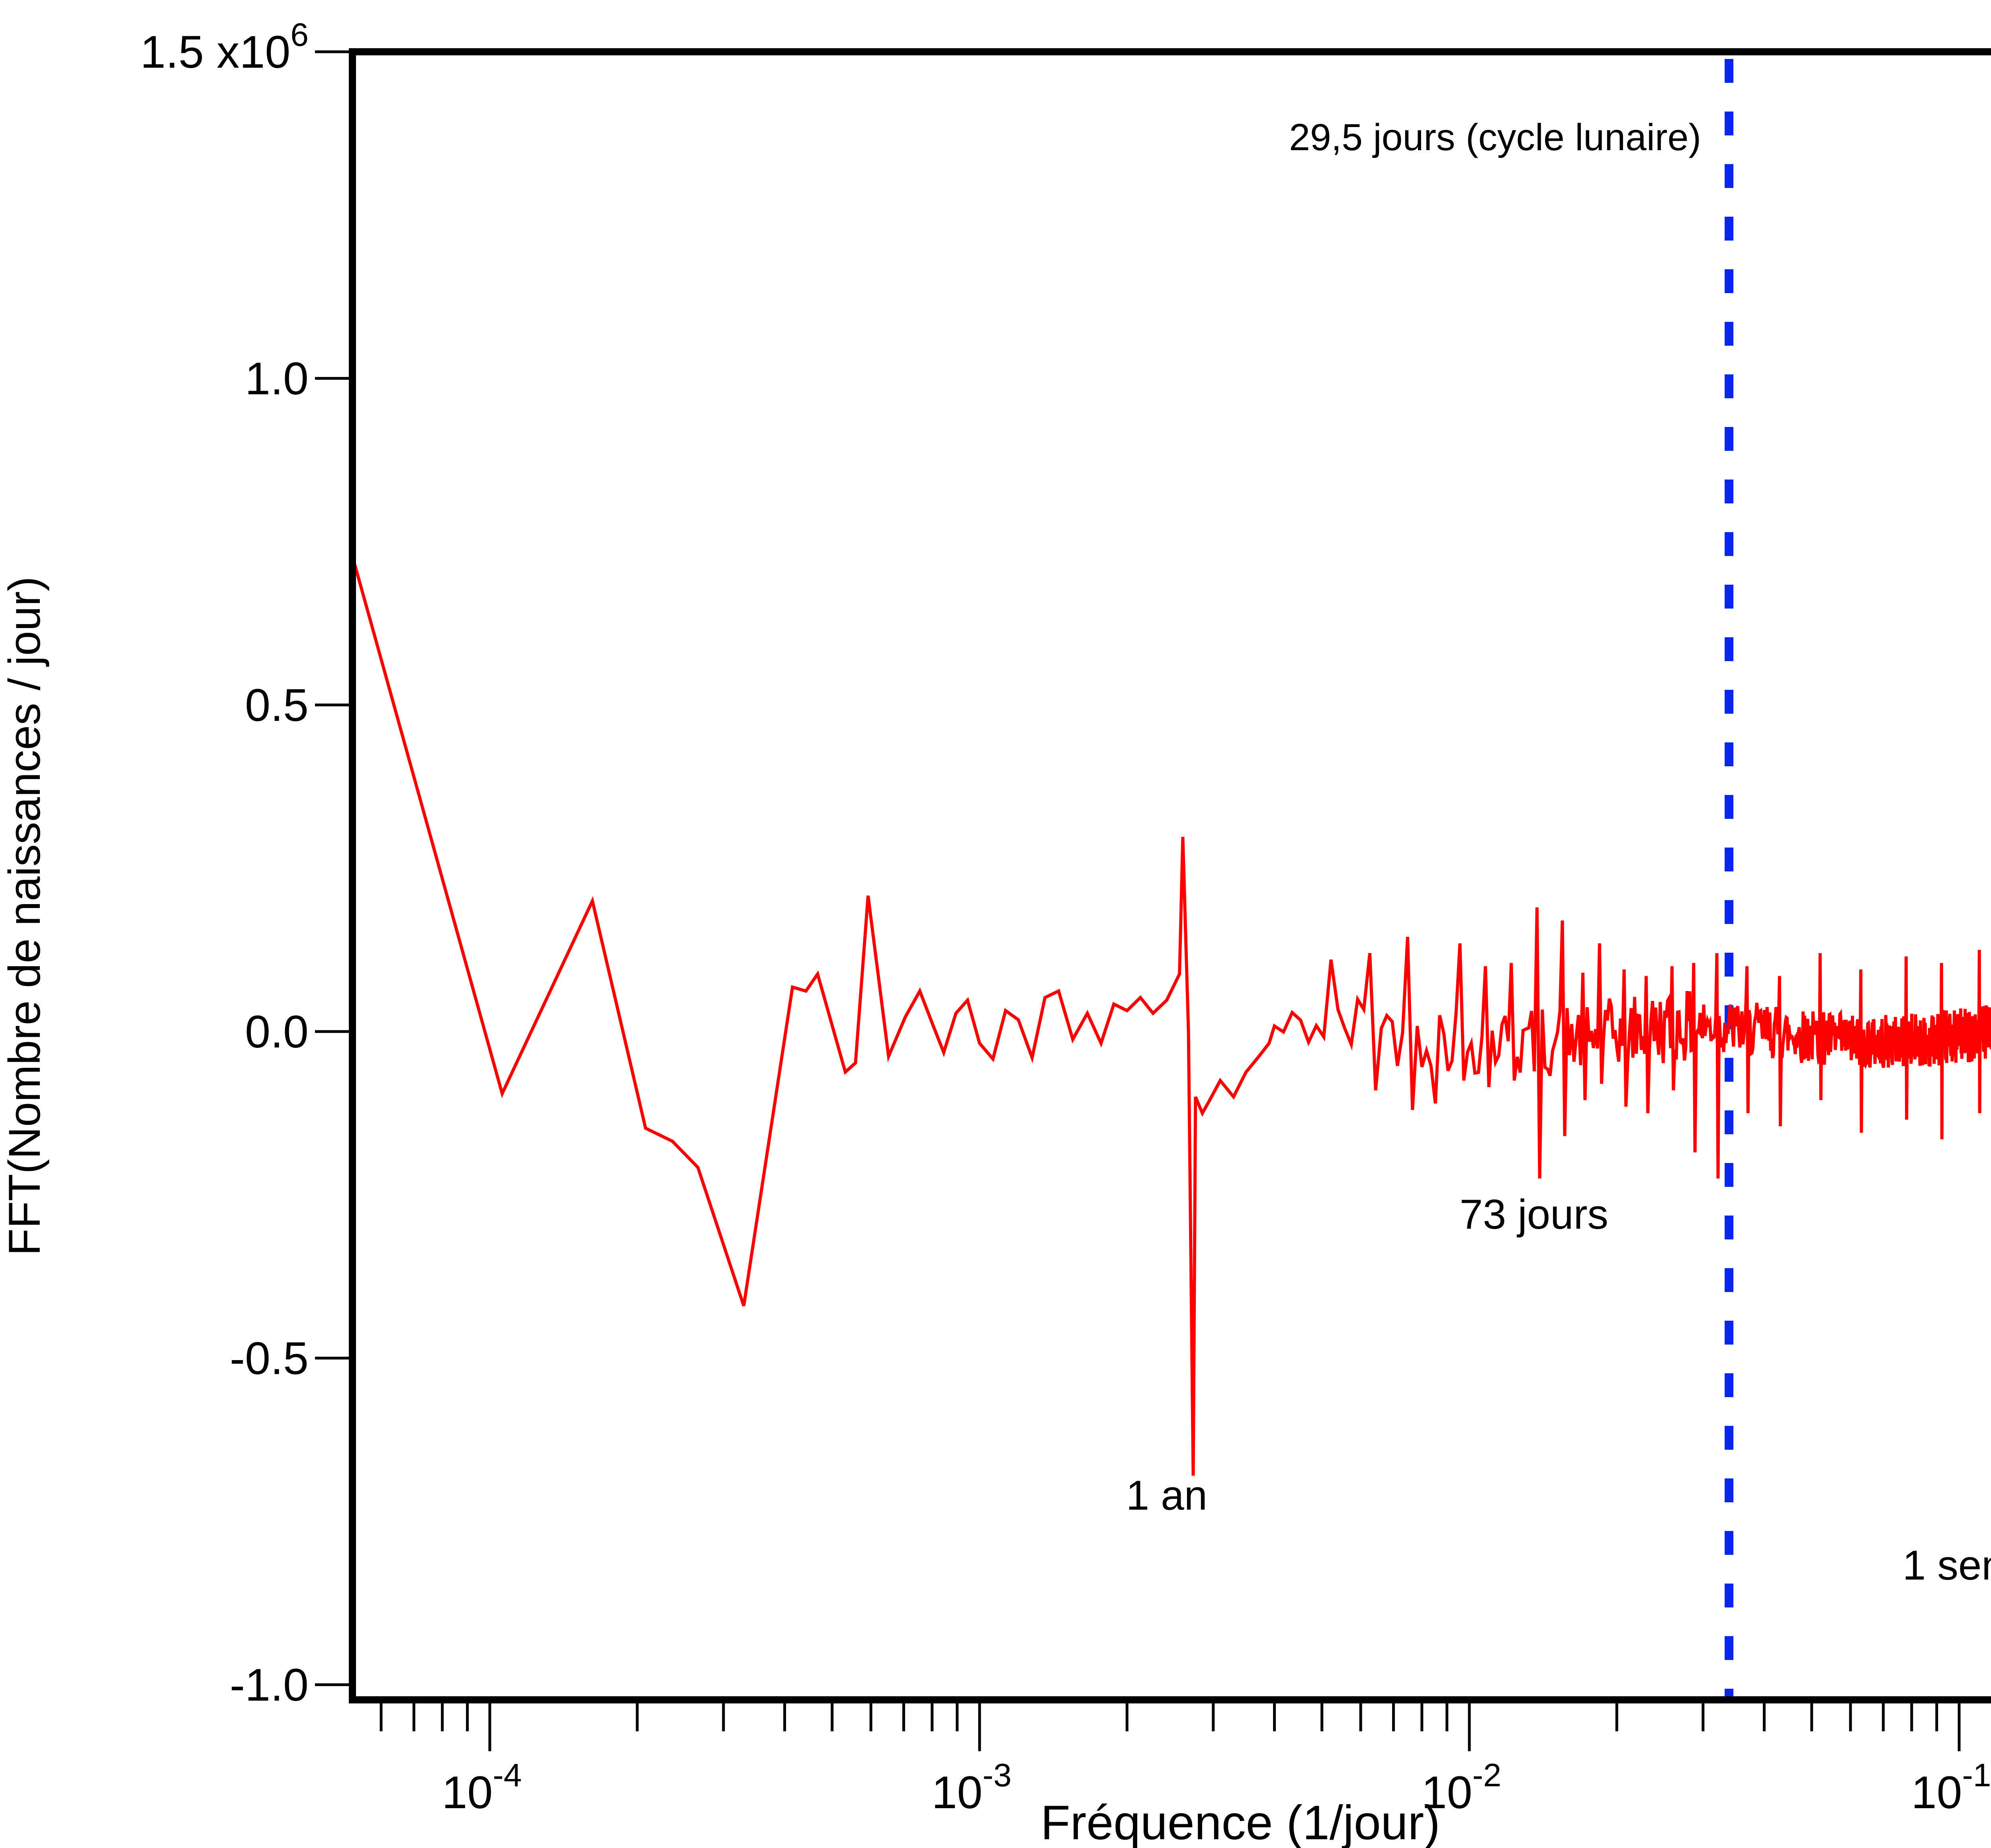 Image resolution: width=1991 pixels, height=1848 pixels. Describe the element at coordinates (972, 1787) in the screenshot. I see `x-axis-tick-label: 10⁻³` at that location.